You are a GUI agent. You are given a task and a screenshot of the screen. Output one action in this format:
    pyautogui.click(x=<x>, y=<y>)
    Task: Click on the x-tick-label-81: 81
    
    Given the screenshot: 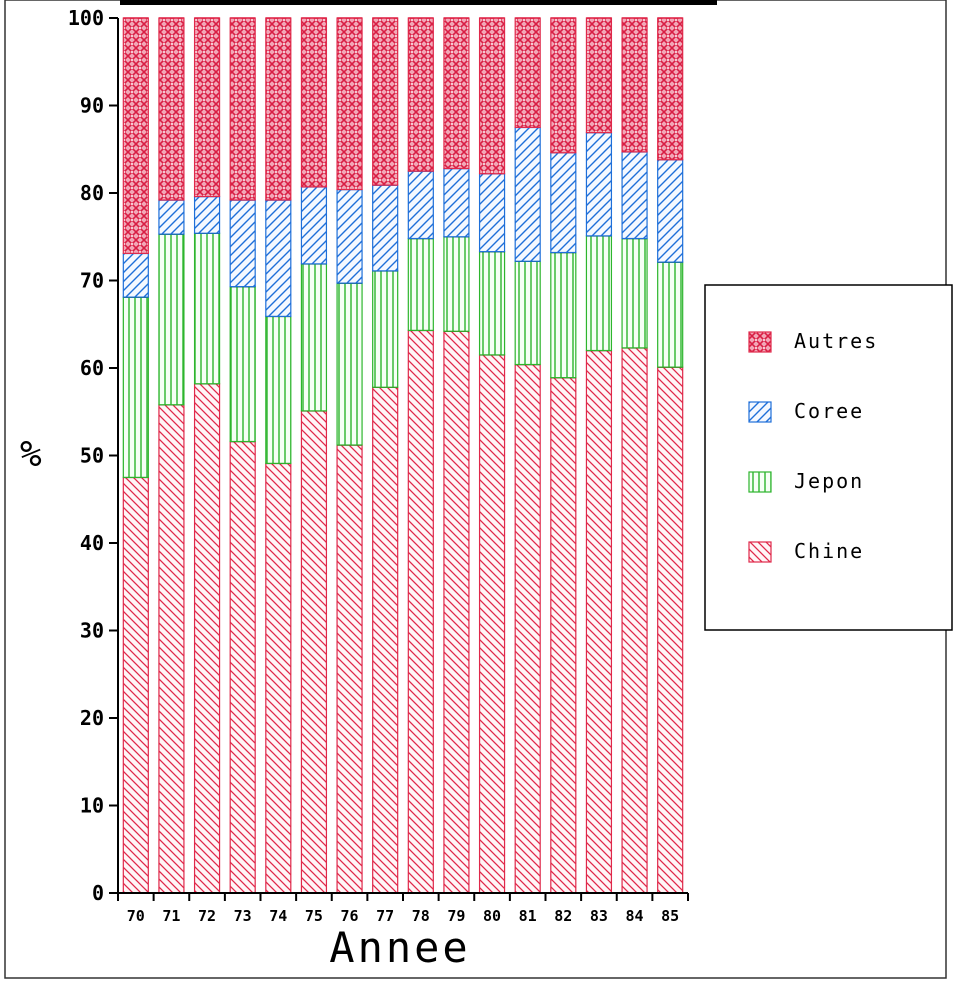 What is the action you would take?
    pyautogui.click(x=528, y=916)
    